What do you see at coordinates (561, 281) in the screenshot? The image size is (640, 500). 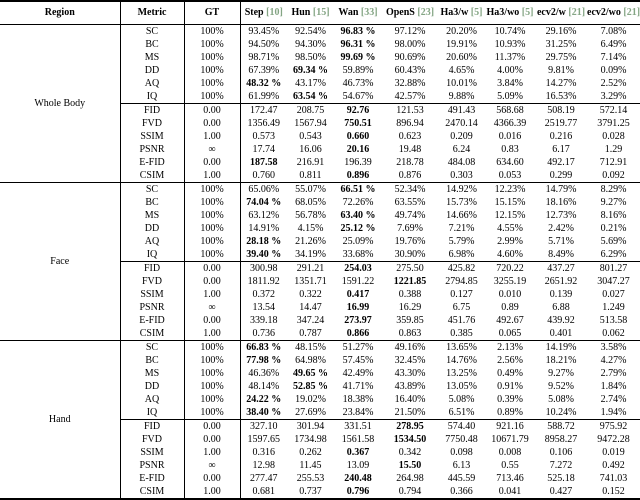 I see `value-cell: 2651.92` at bounding box center [561, 281].